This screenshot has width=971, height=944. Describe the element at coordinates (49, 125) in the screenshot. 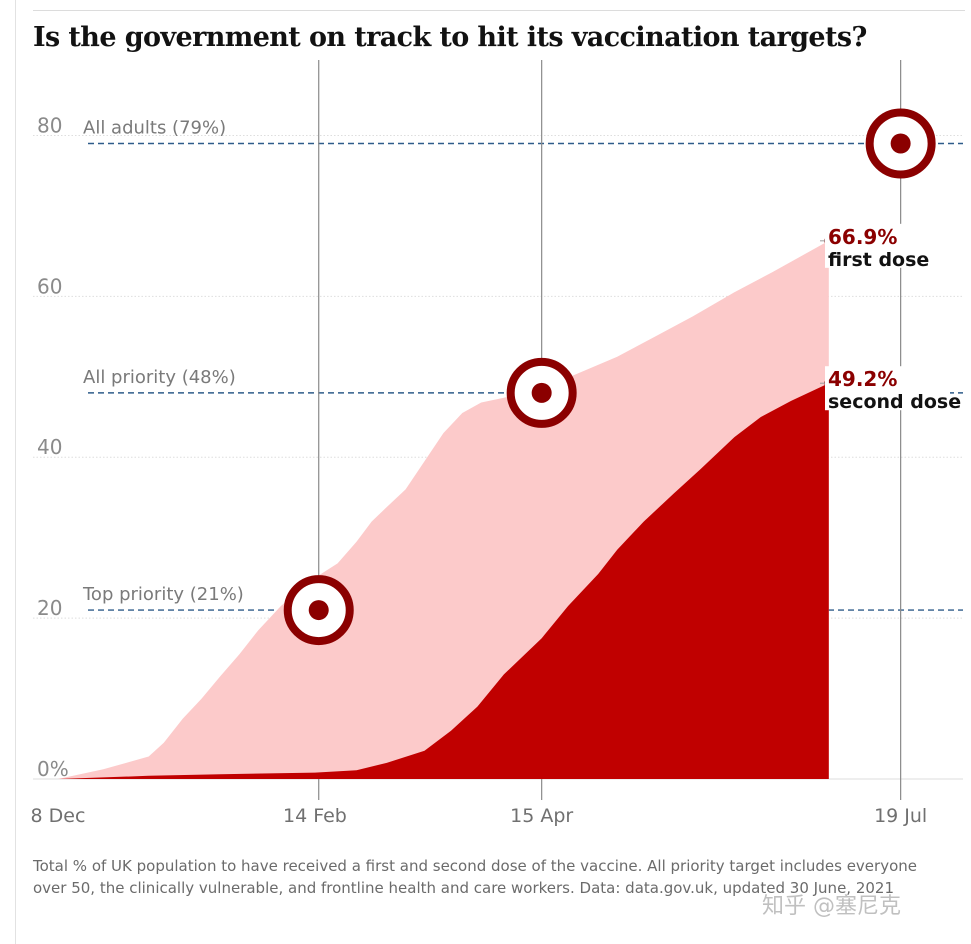

I see `y-tick-label: 80` at that location.